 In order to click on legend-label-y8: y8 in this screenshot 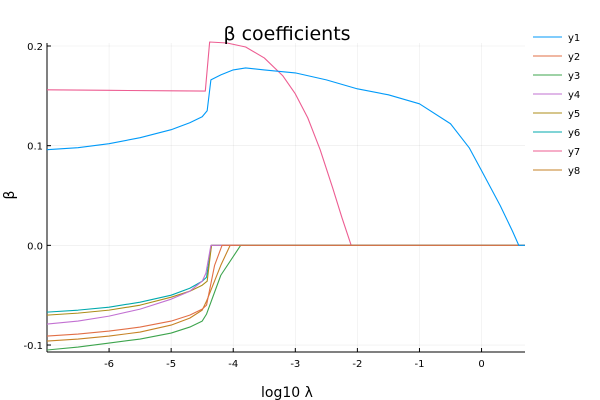, I will do `click(574, 171)`.